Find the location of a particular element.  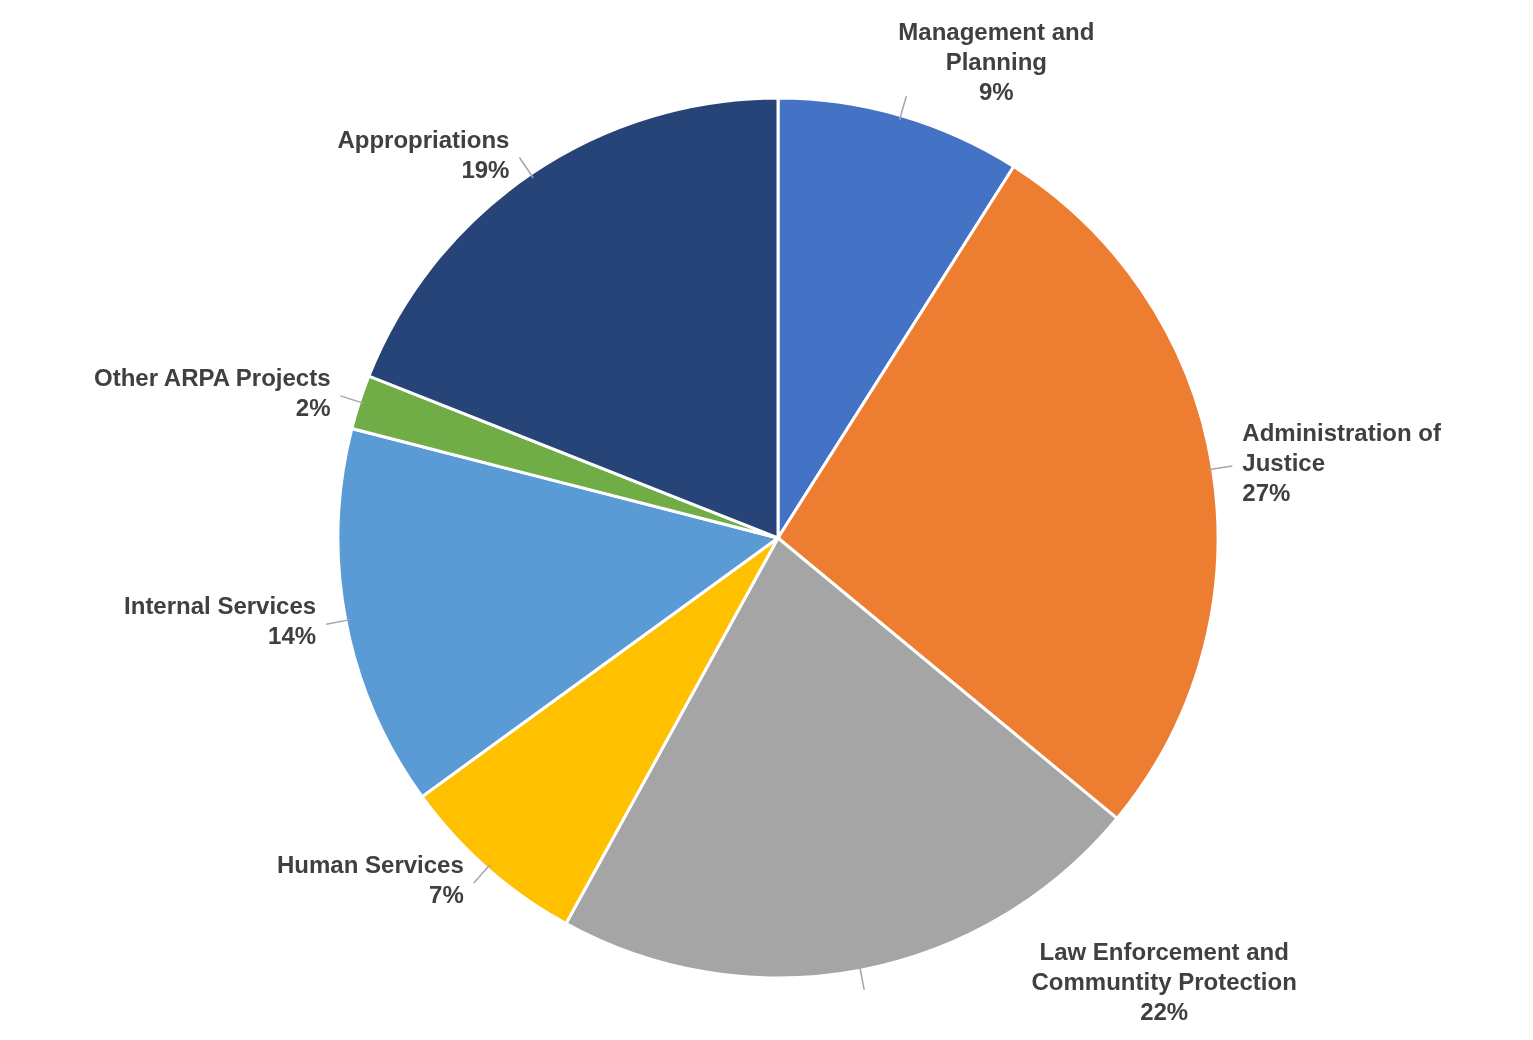

data-label: 27% is located at coordinates (1266, 493).